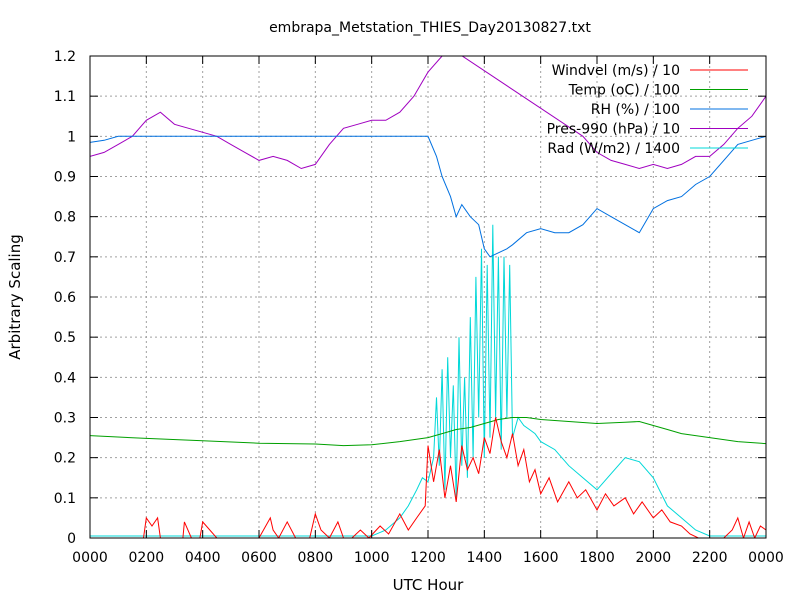 The image size is (800, 600). Describe the element at coordinates (65, 459) in the screenshot. I see `y-tick-label: 0.2` at that location.